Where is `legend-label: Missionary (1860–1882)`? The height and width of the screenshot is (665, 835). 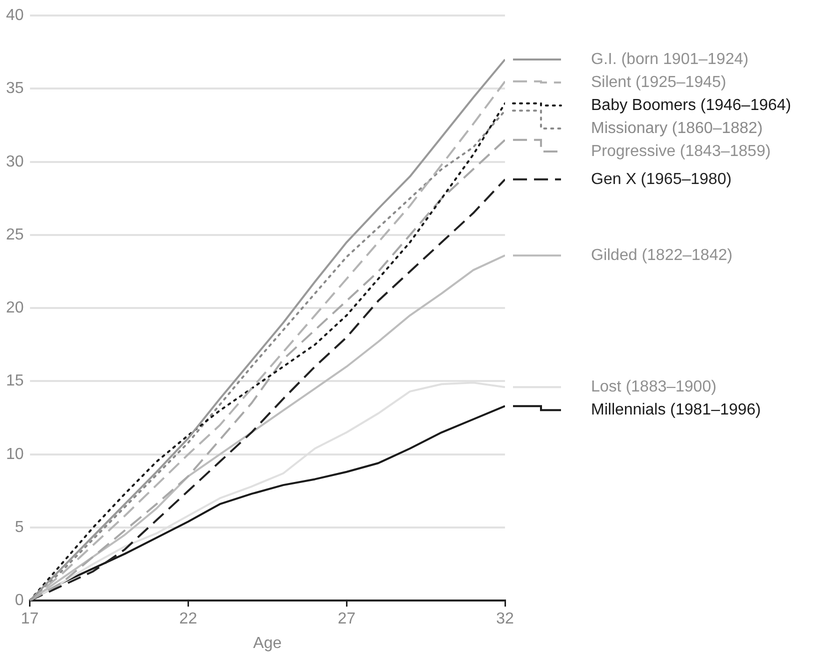 legend-label: Missionary (1860–1882) is located at coordinates (677, 128).